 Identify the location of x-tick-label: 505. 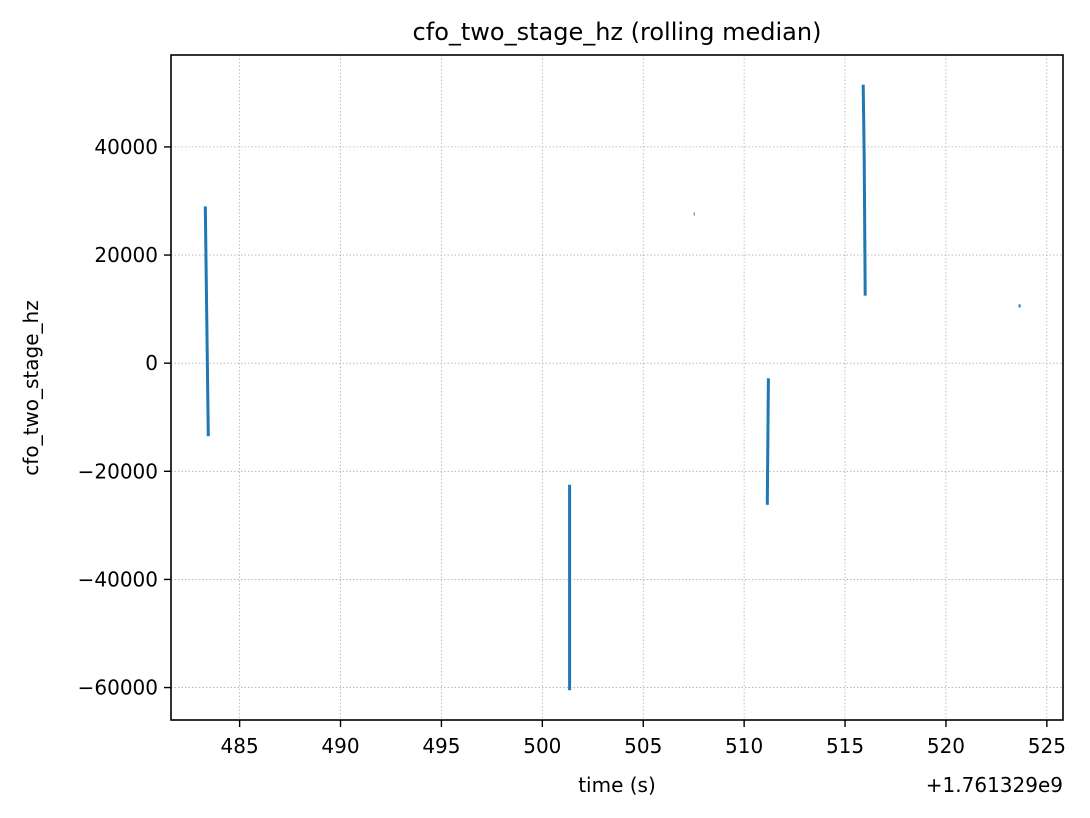
(643, 746).